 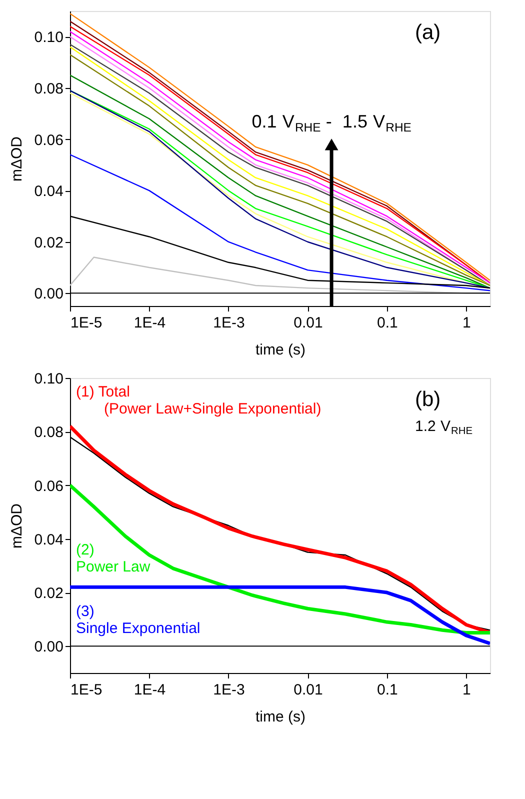 What do you see at coordinates (428, 32) in the screenshot?
I see `annotation: (a)` at bounding box center [428, 32].